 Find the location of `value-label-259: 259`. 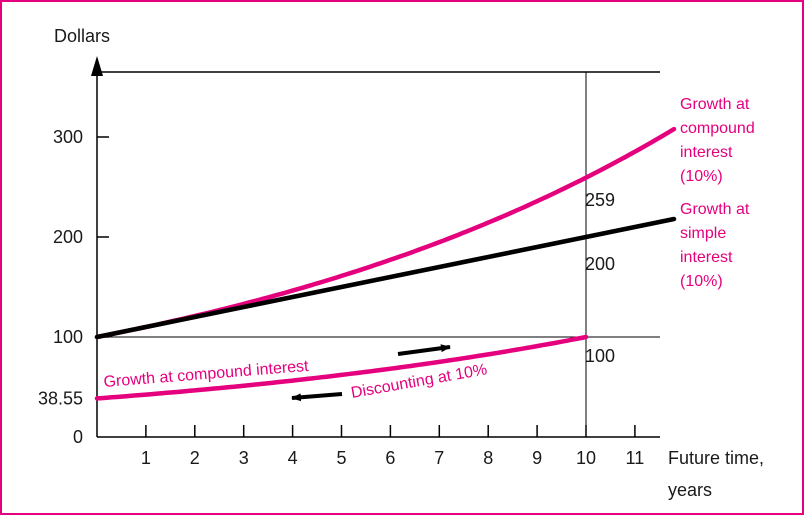

value-label-259: 259 is located at coordinates (600, 200).